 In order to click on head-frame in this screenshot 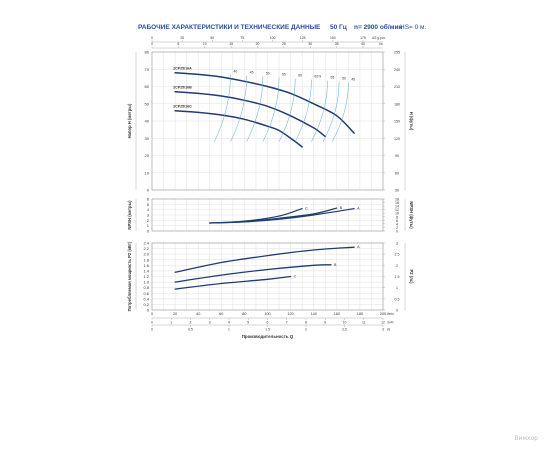, I will do `click(267, 121)`.